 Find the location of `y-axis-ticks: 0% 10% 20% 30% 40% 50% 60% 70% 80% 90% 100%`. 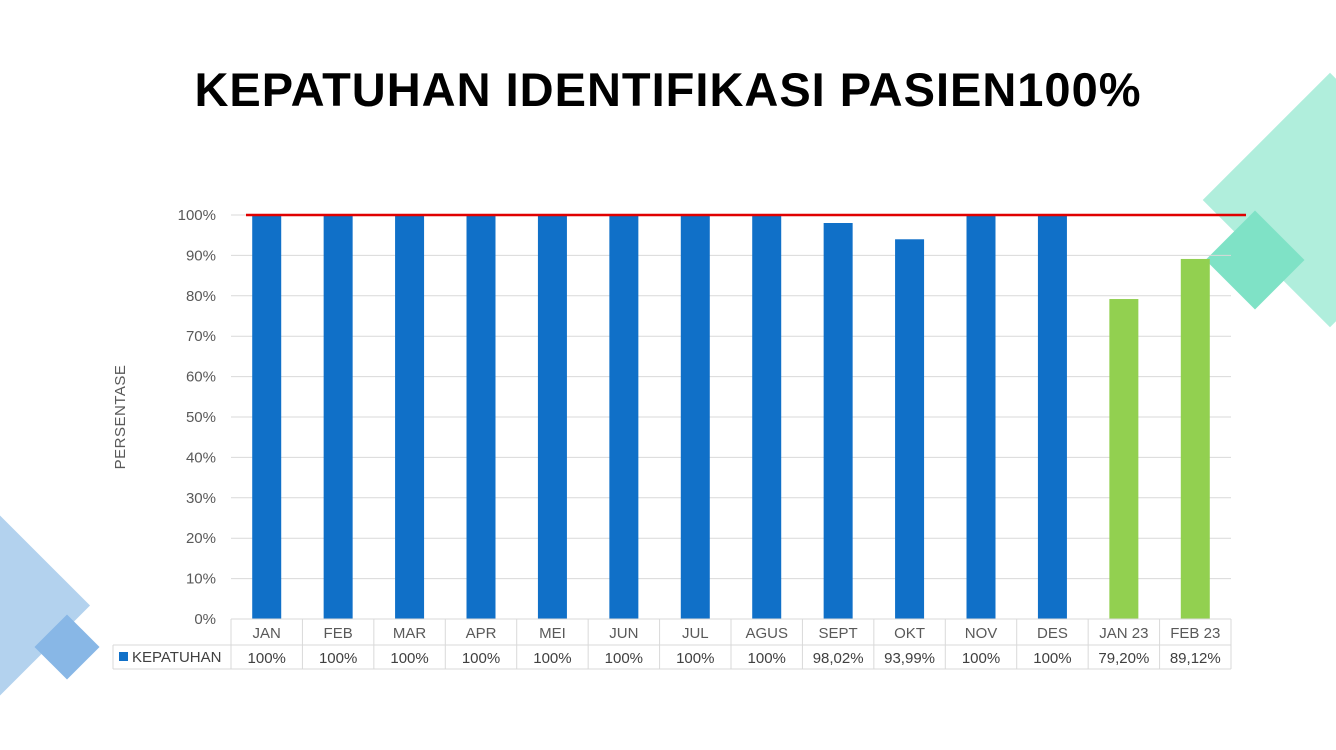

y-axis-ticks: 0% 10% 20% 30% 40% 50% 60% 70% 80% 90% 100% is located at coordinates (197, 417).